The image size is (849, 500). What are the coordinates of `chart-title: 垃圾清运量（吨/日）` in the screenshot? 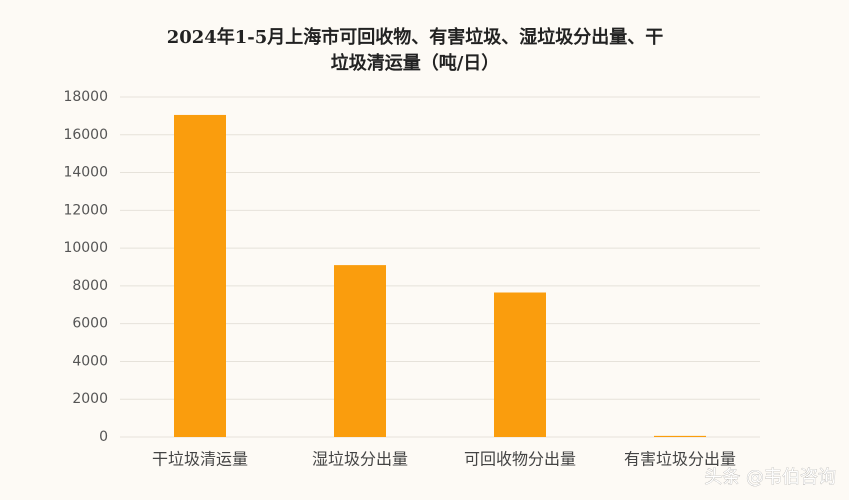 It's located at (415, 63).